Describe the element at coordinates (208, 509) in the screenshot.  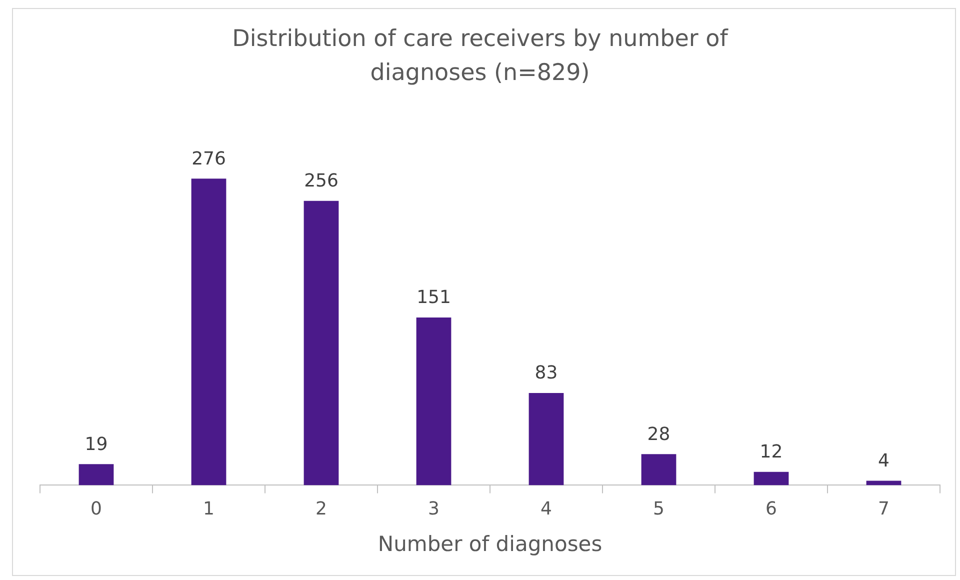
I see `x-tick-label: 1` at that location.